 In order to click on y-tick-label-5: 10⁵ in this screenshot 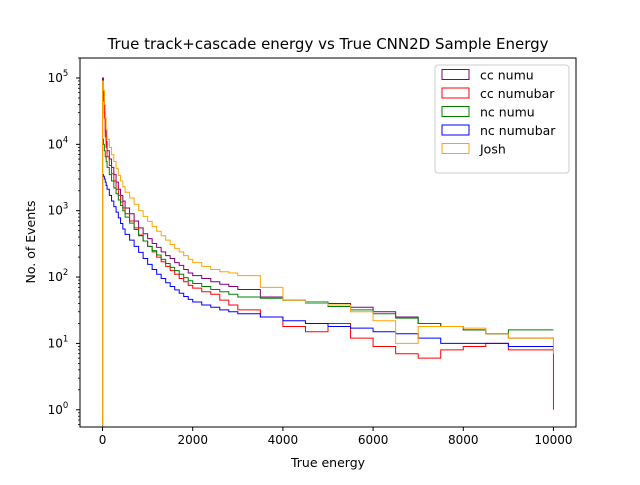, I will do `click(58, 77)`.